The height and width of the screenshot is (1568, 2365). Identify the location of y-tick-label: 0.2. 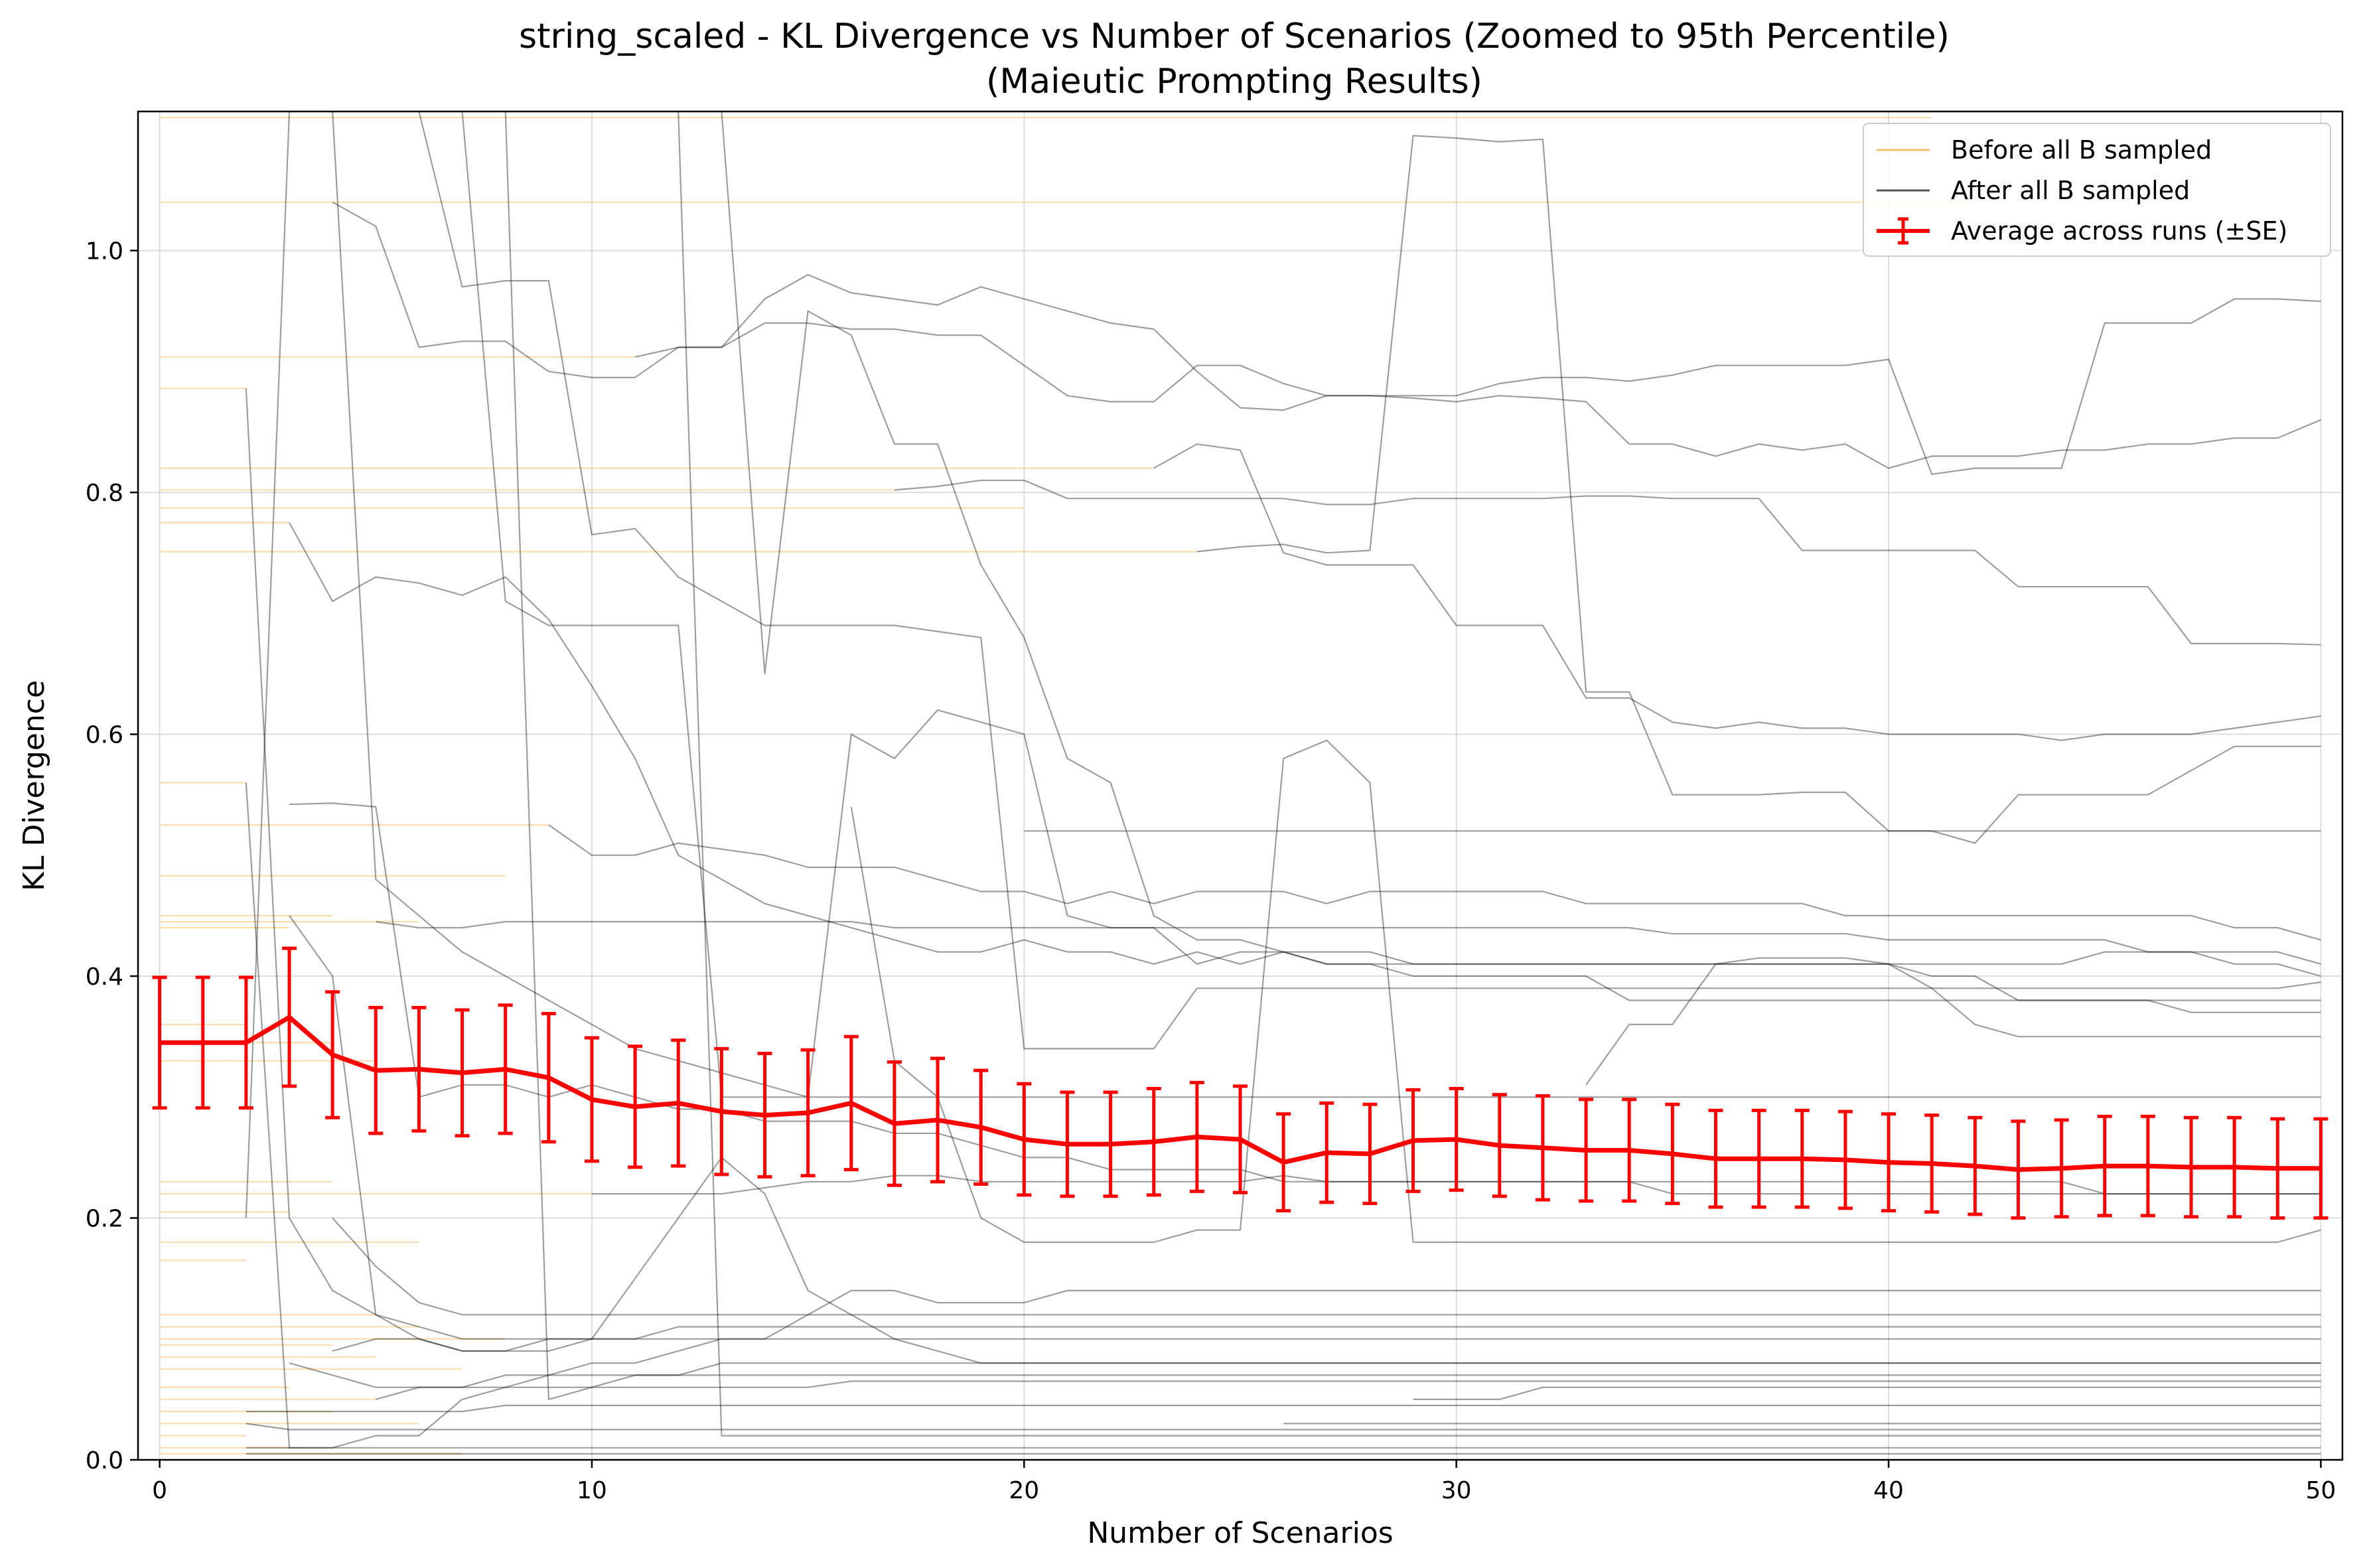
(104, 1219).